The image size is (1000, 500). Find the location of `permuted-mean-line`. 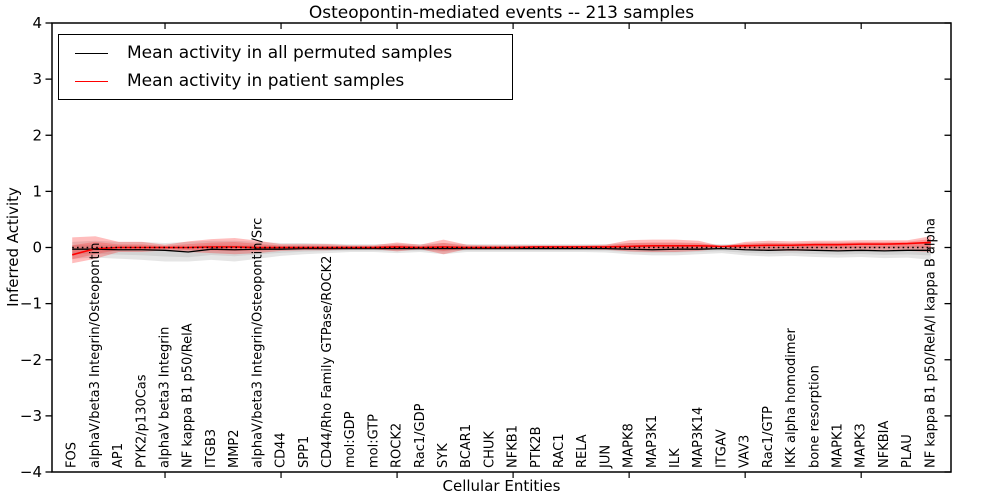

permuted-mean-line is located at coordinates (501, 250).